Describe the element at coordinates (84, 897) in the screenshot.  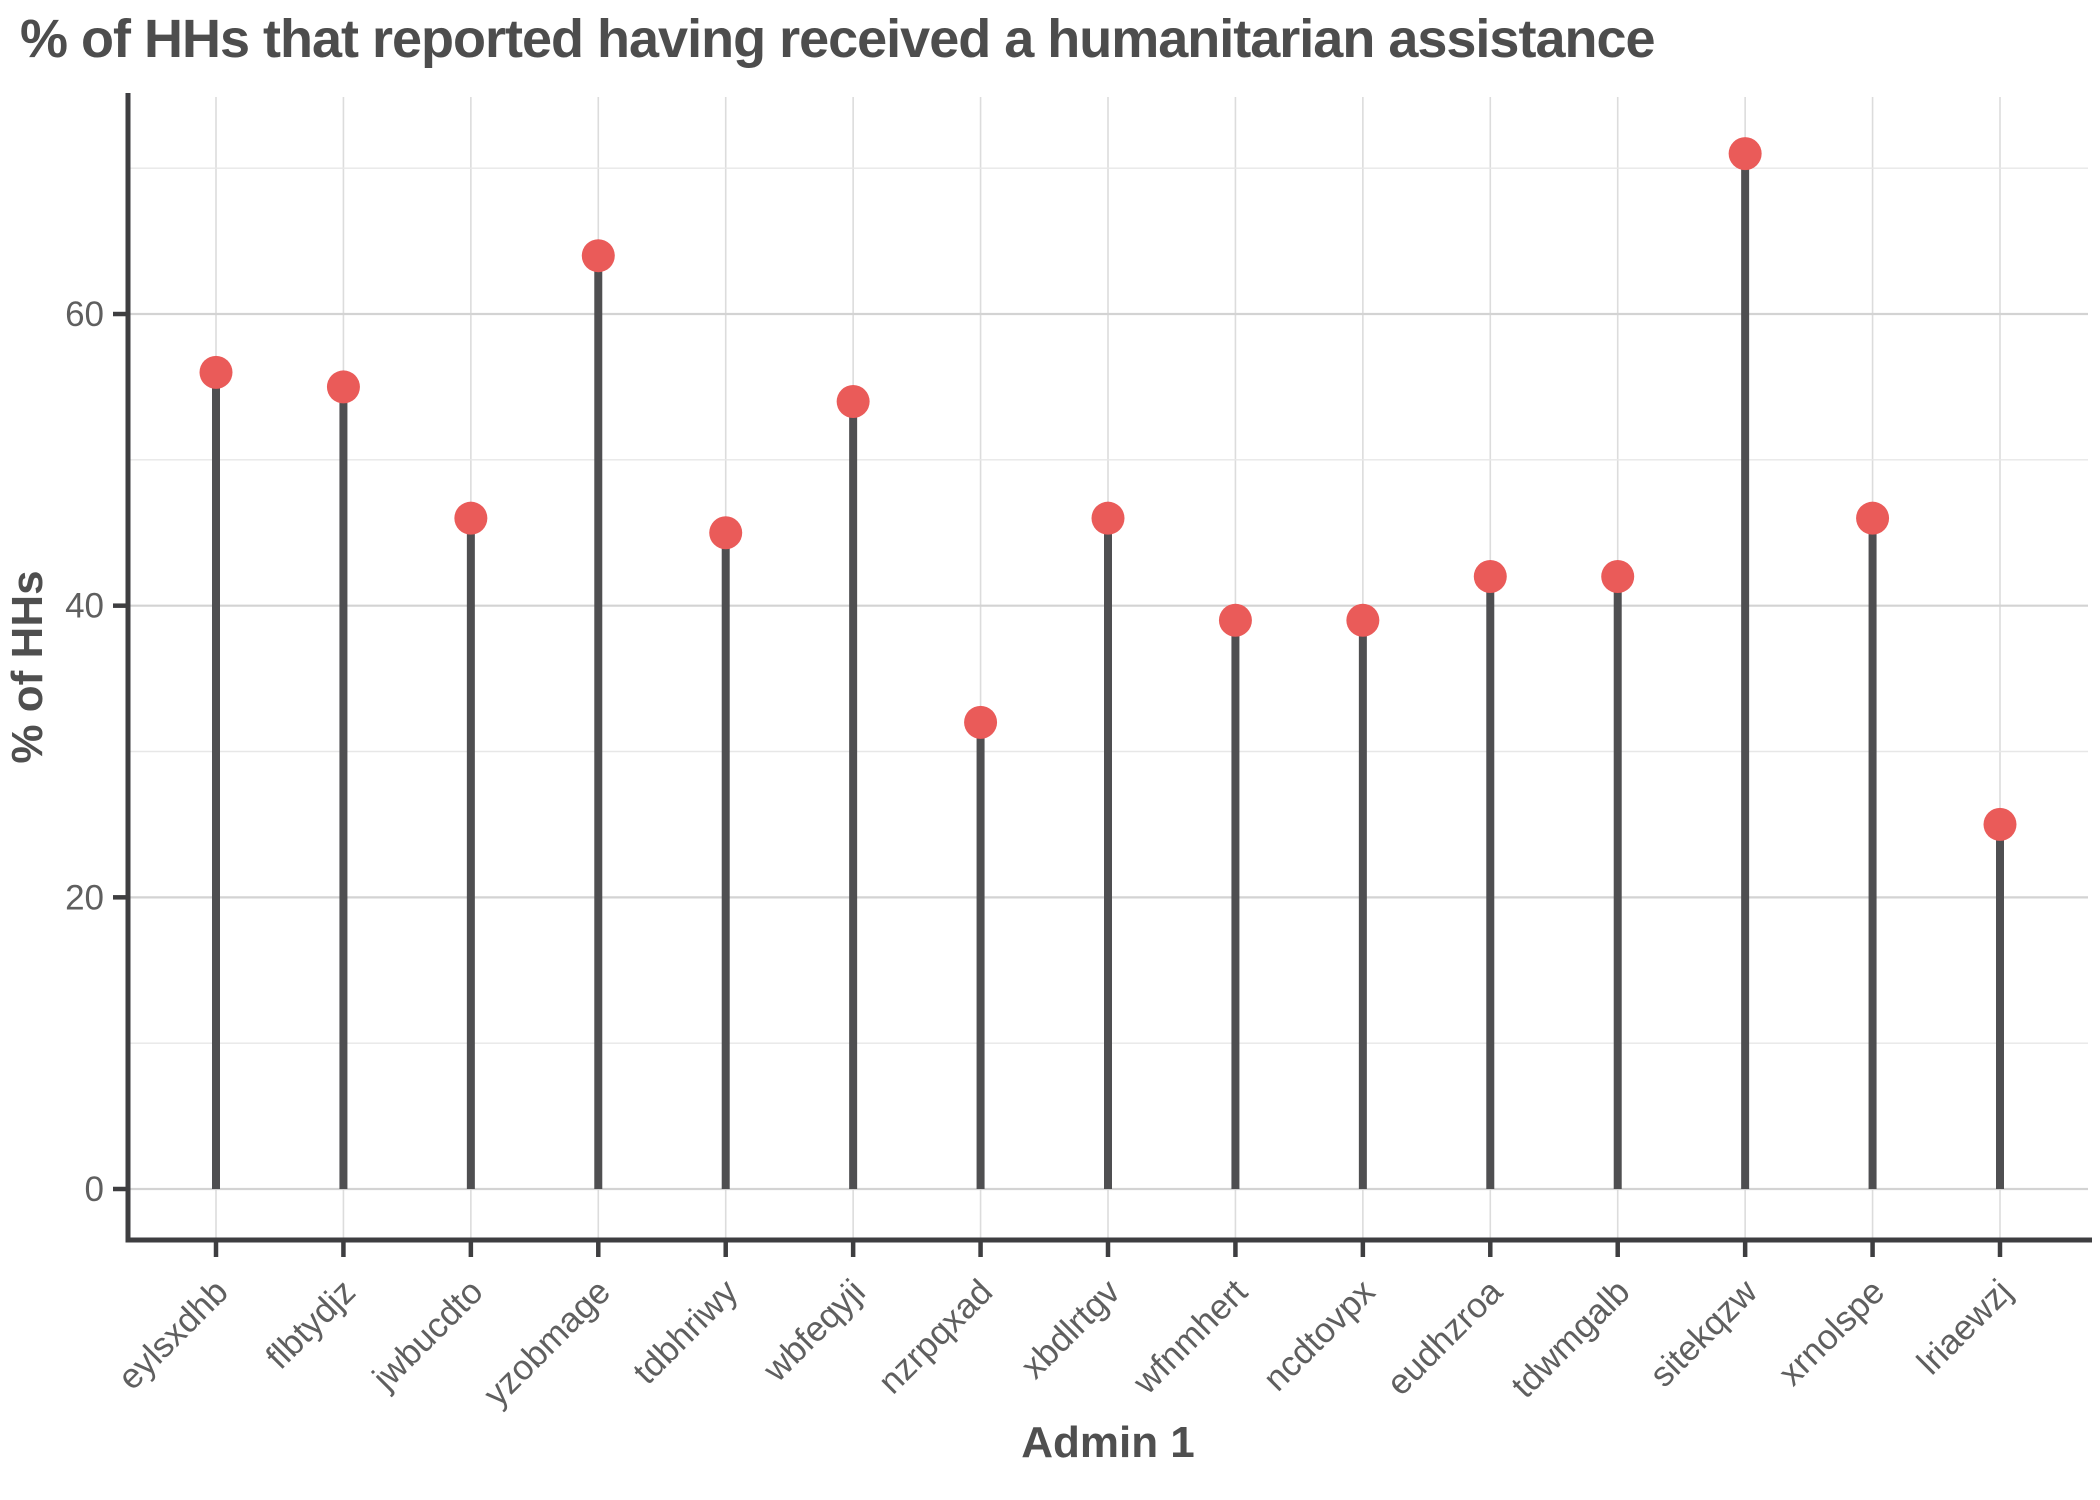
I see `y-tick-label: 20` at that location.